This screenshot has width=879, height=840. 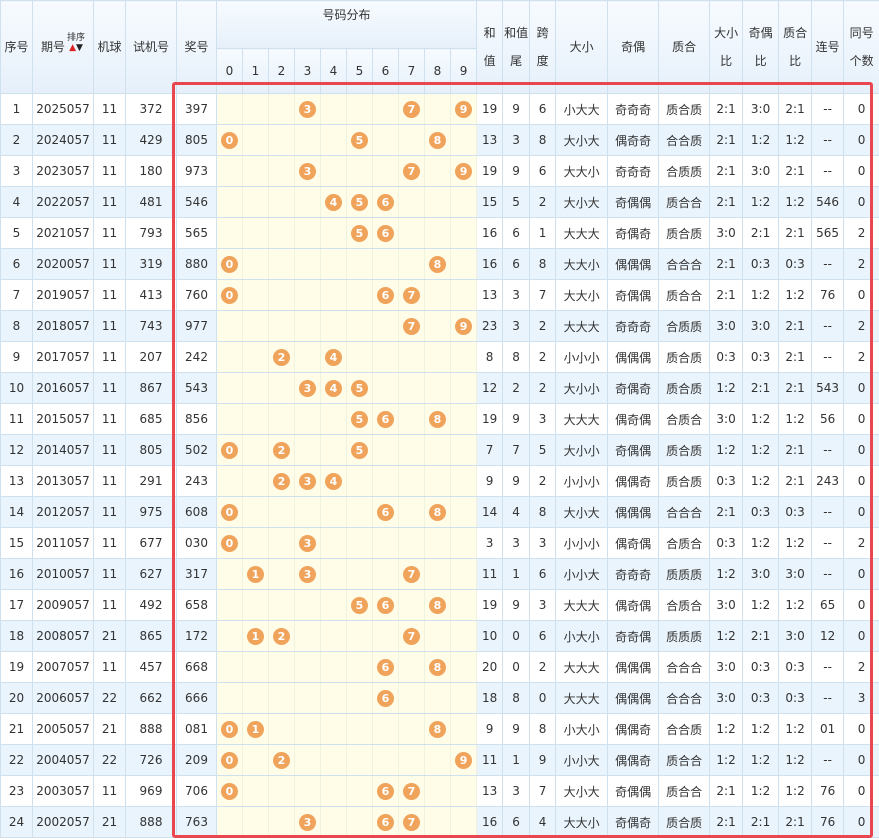 I want to click on table-cell: 小大小, so click(x=582, y=636).